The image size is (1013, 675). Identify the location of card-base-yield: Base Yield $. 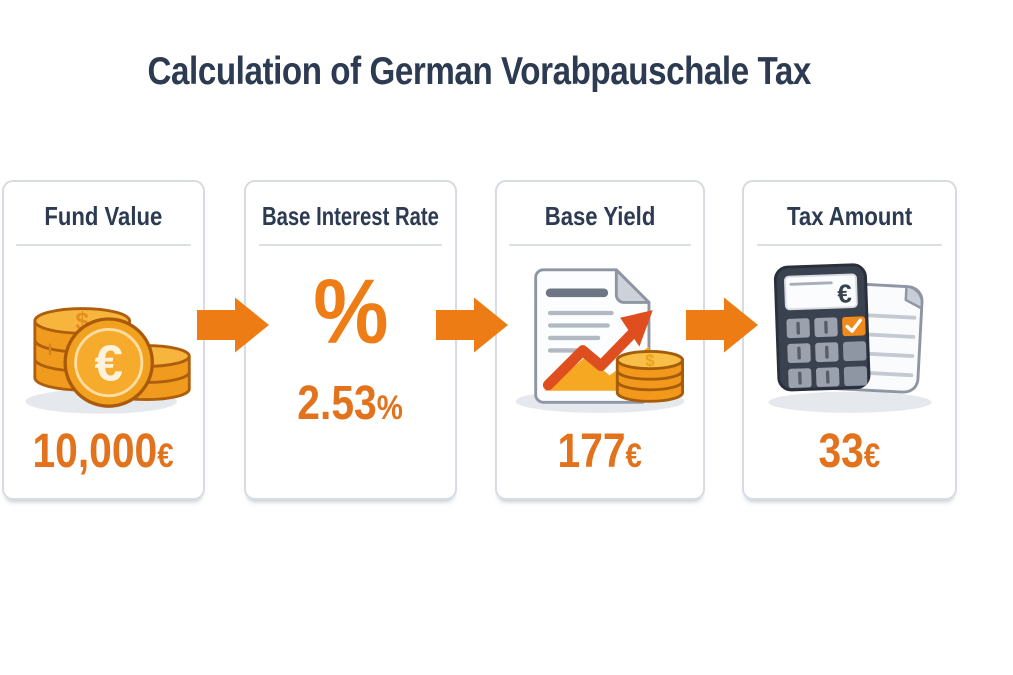
(600, 340).